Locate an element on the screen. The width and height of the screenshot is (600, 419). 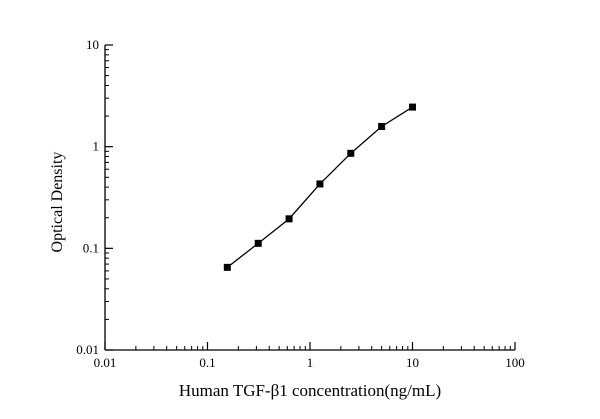
x-tick-label: 0.1 is located at coordinates (207, 362).